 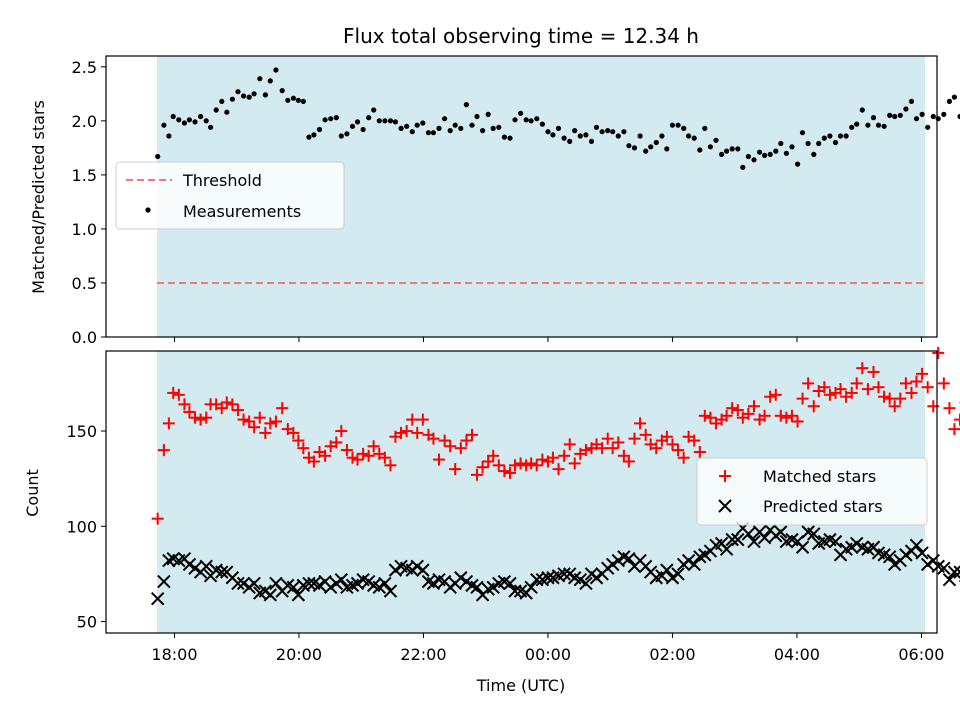 I want to click on legend-matched-swatch, so click(x=725, y=476).